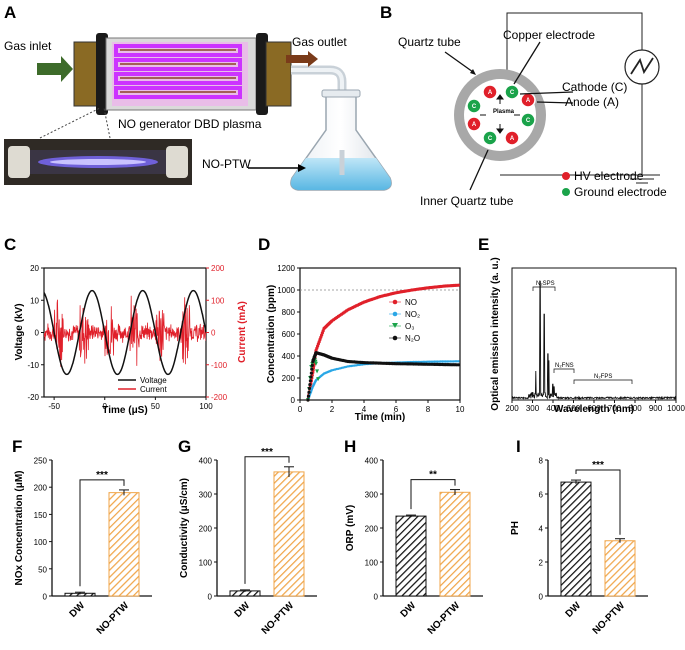  I want to click on panel-label-d: D, so click(264, 244).